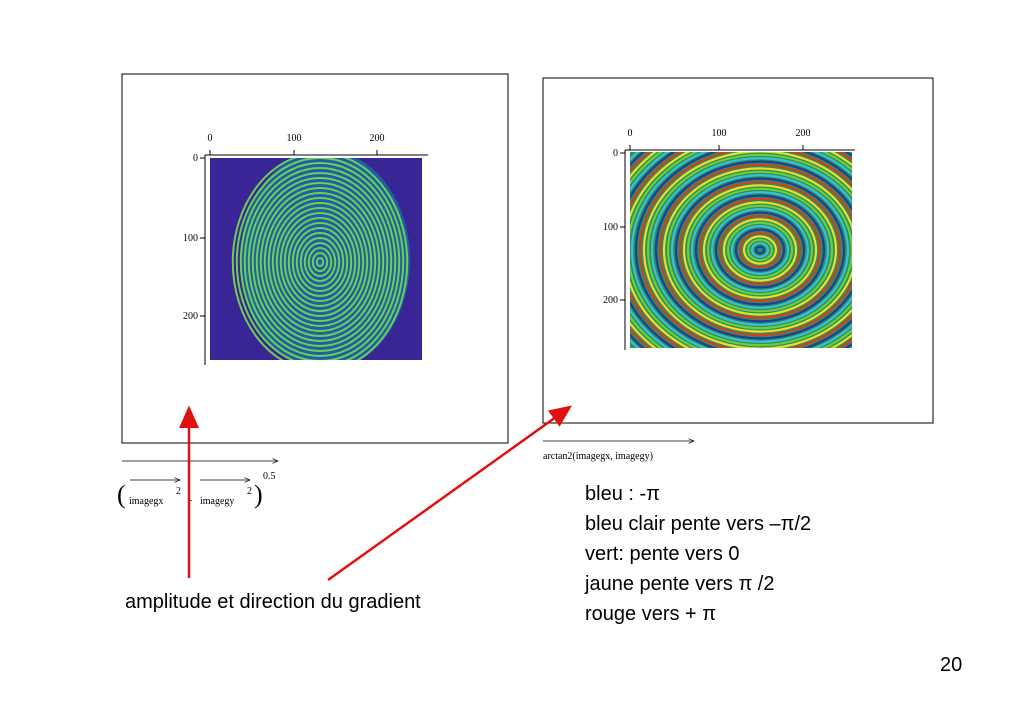 This screenshot has height=709, width=1024. What do you see at coordinates (217, 501) in the screenshot?
I see `formula-text: imagegy` at bounding box center [217, 501].